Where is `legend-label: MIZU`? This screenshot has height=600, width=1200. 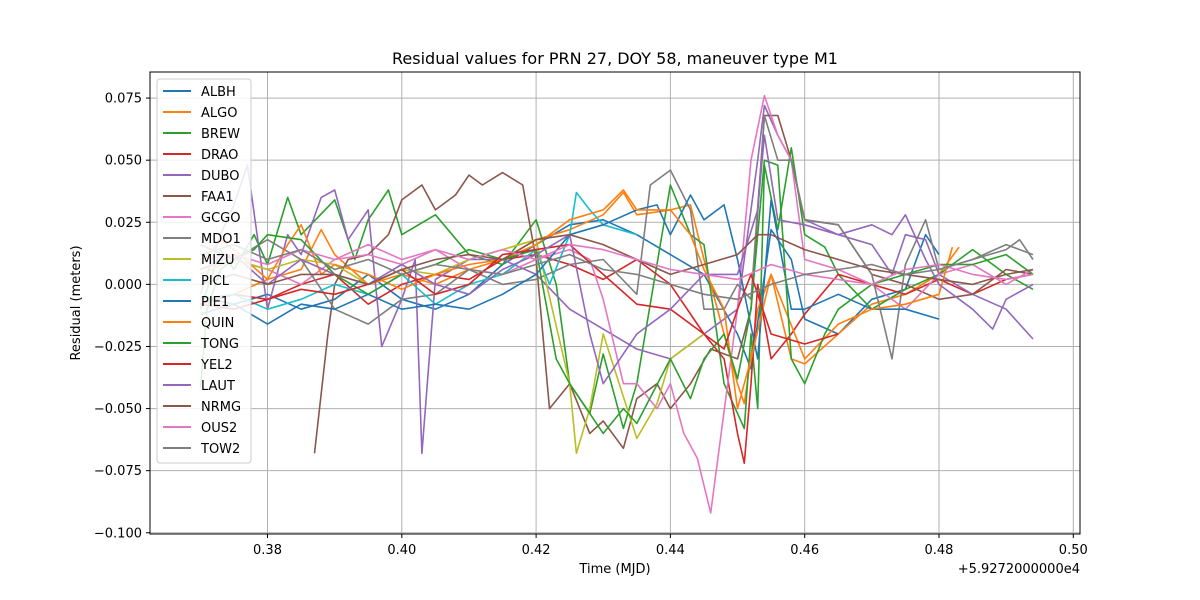 legend-label: MIZU is located at coordinates (217, 260).